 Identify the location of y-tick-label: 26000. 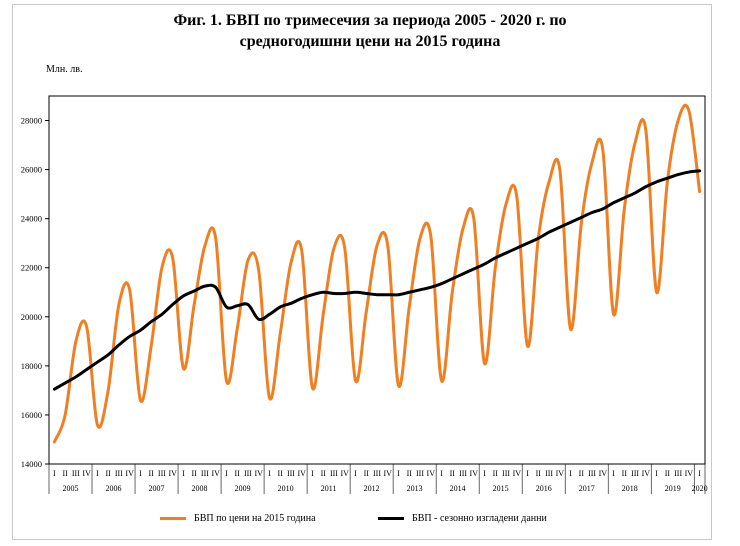
(31, 170).